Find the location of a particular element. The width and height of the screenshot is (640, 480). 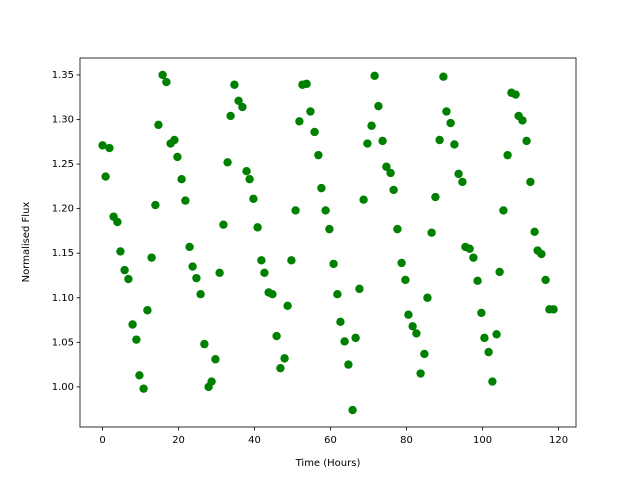

y-tick-label: 1.00 is located at coordinates (63, 387).